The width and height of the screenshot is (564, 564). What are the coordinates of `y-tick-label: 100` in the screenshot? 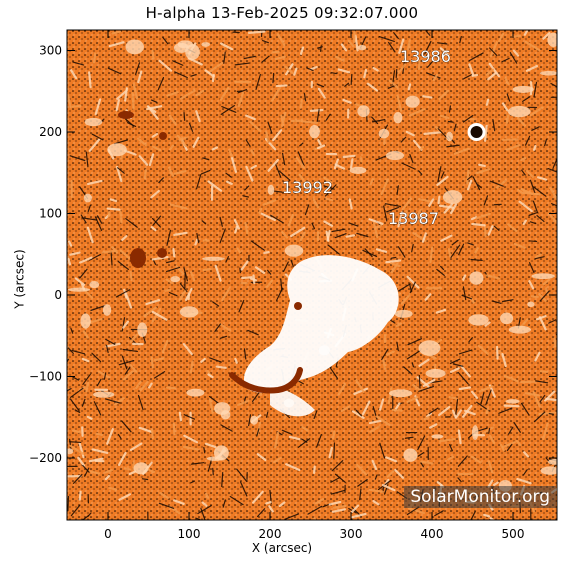 It's located at (50, 214).